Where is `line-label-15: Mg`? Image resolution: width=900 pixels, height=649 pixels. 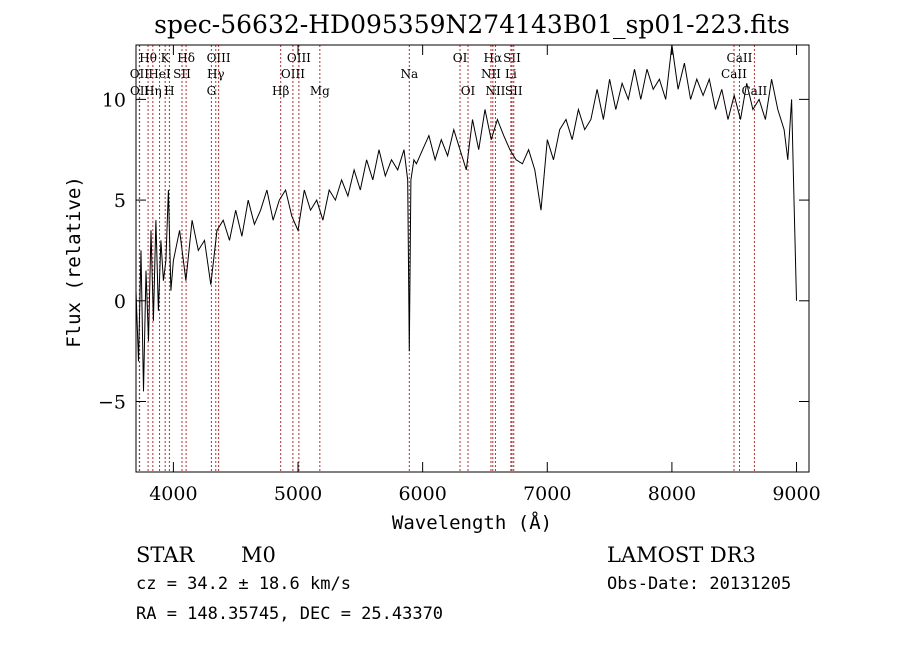 line-label-15: Mg is located at coordinates (320, 91).